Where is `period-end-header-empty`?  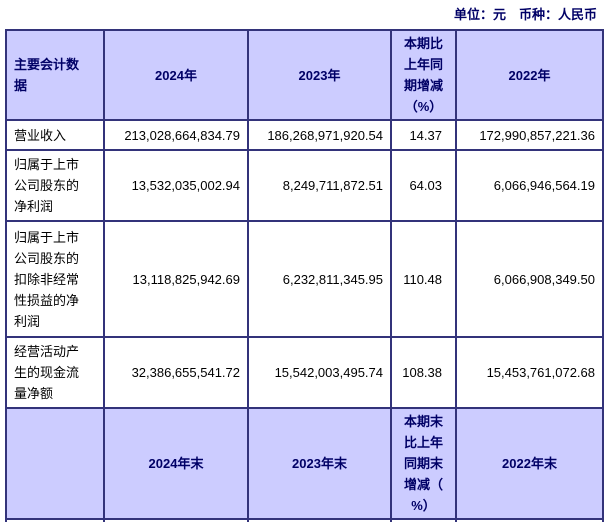 period-end-header-empty is located at coordinates (55, 463).